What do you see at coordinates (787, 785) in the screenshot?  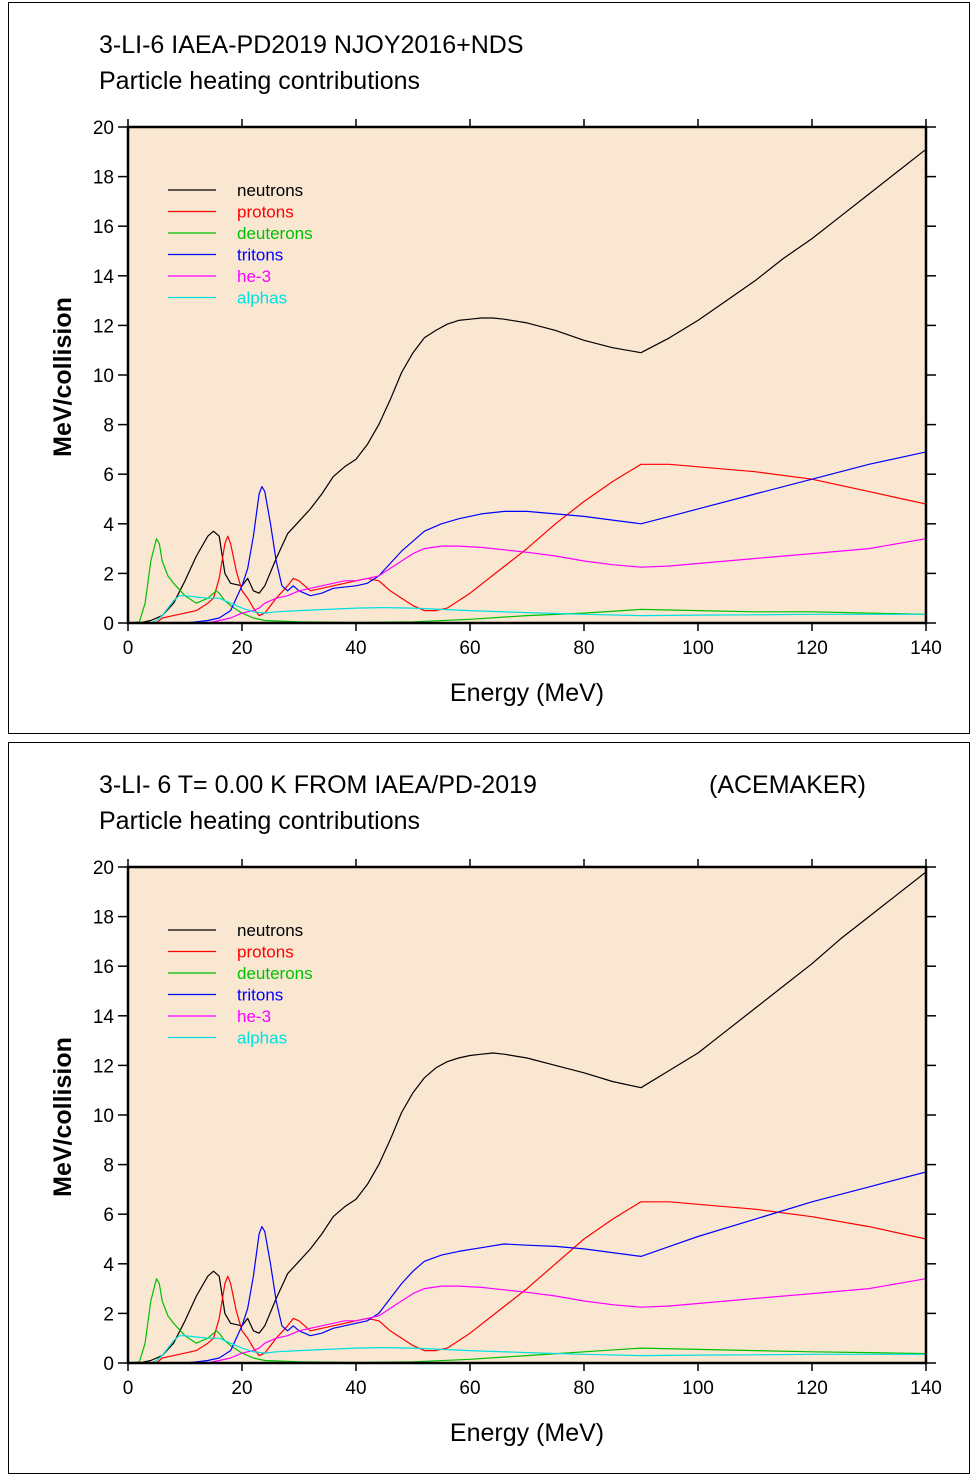 I see `chart-title-right: (ACEMAKER)` at bounding box center [787, 785].